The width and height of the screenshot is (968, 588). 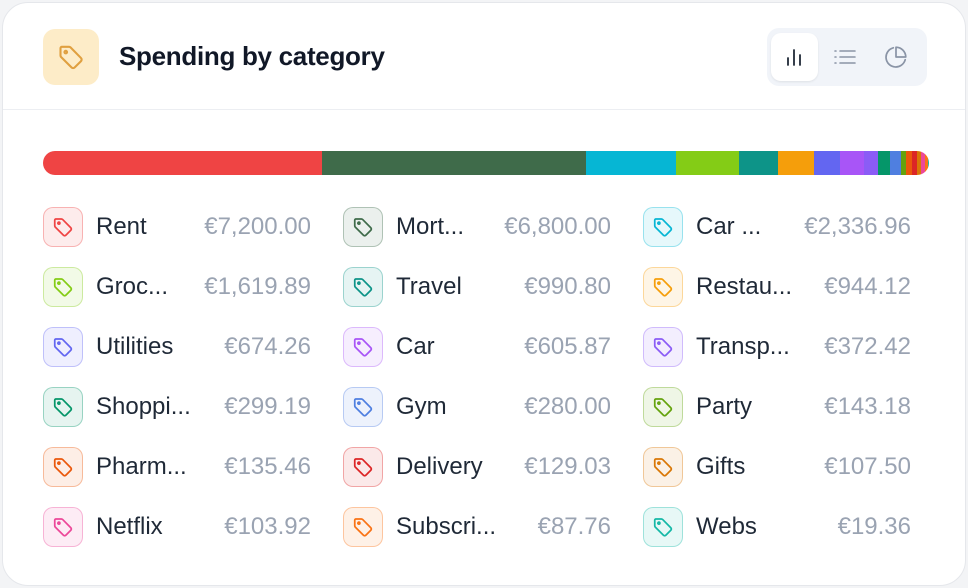 What do you see at coordinates (895, 163) in the screenshot?
I see `bar-segment-gym` at bounding box center [895, 163].